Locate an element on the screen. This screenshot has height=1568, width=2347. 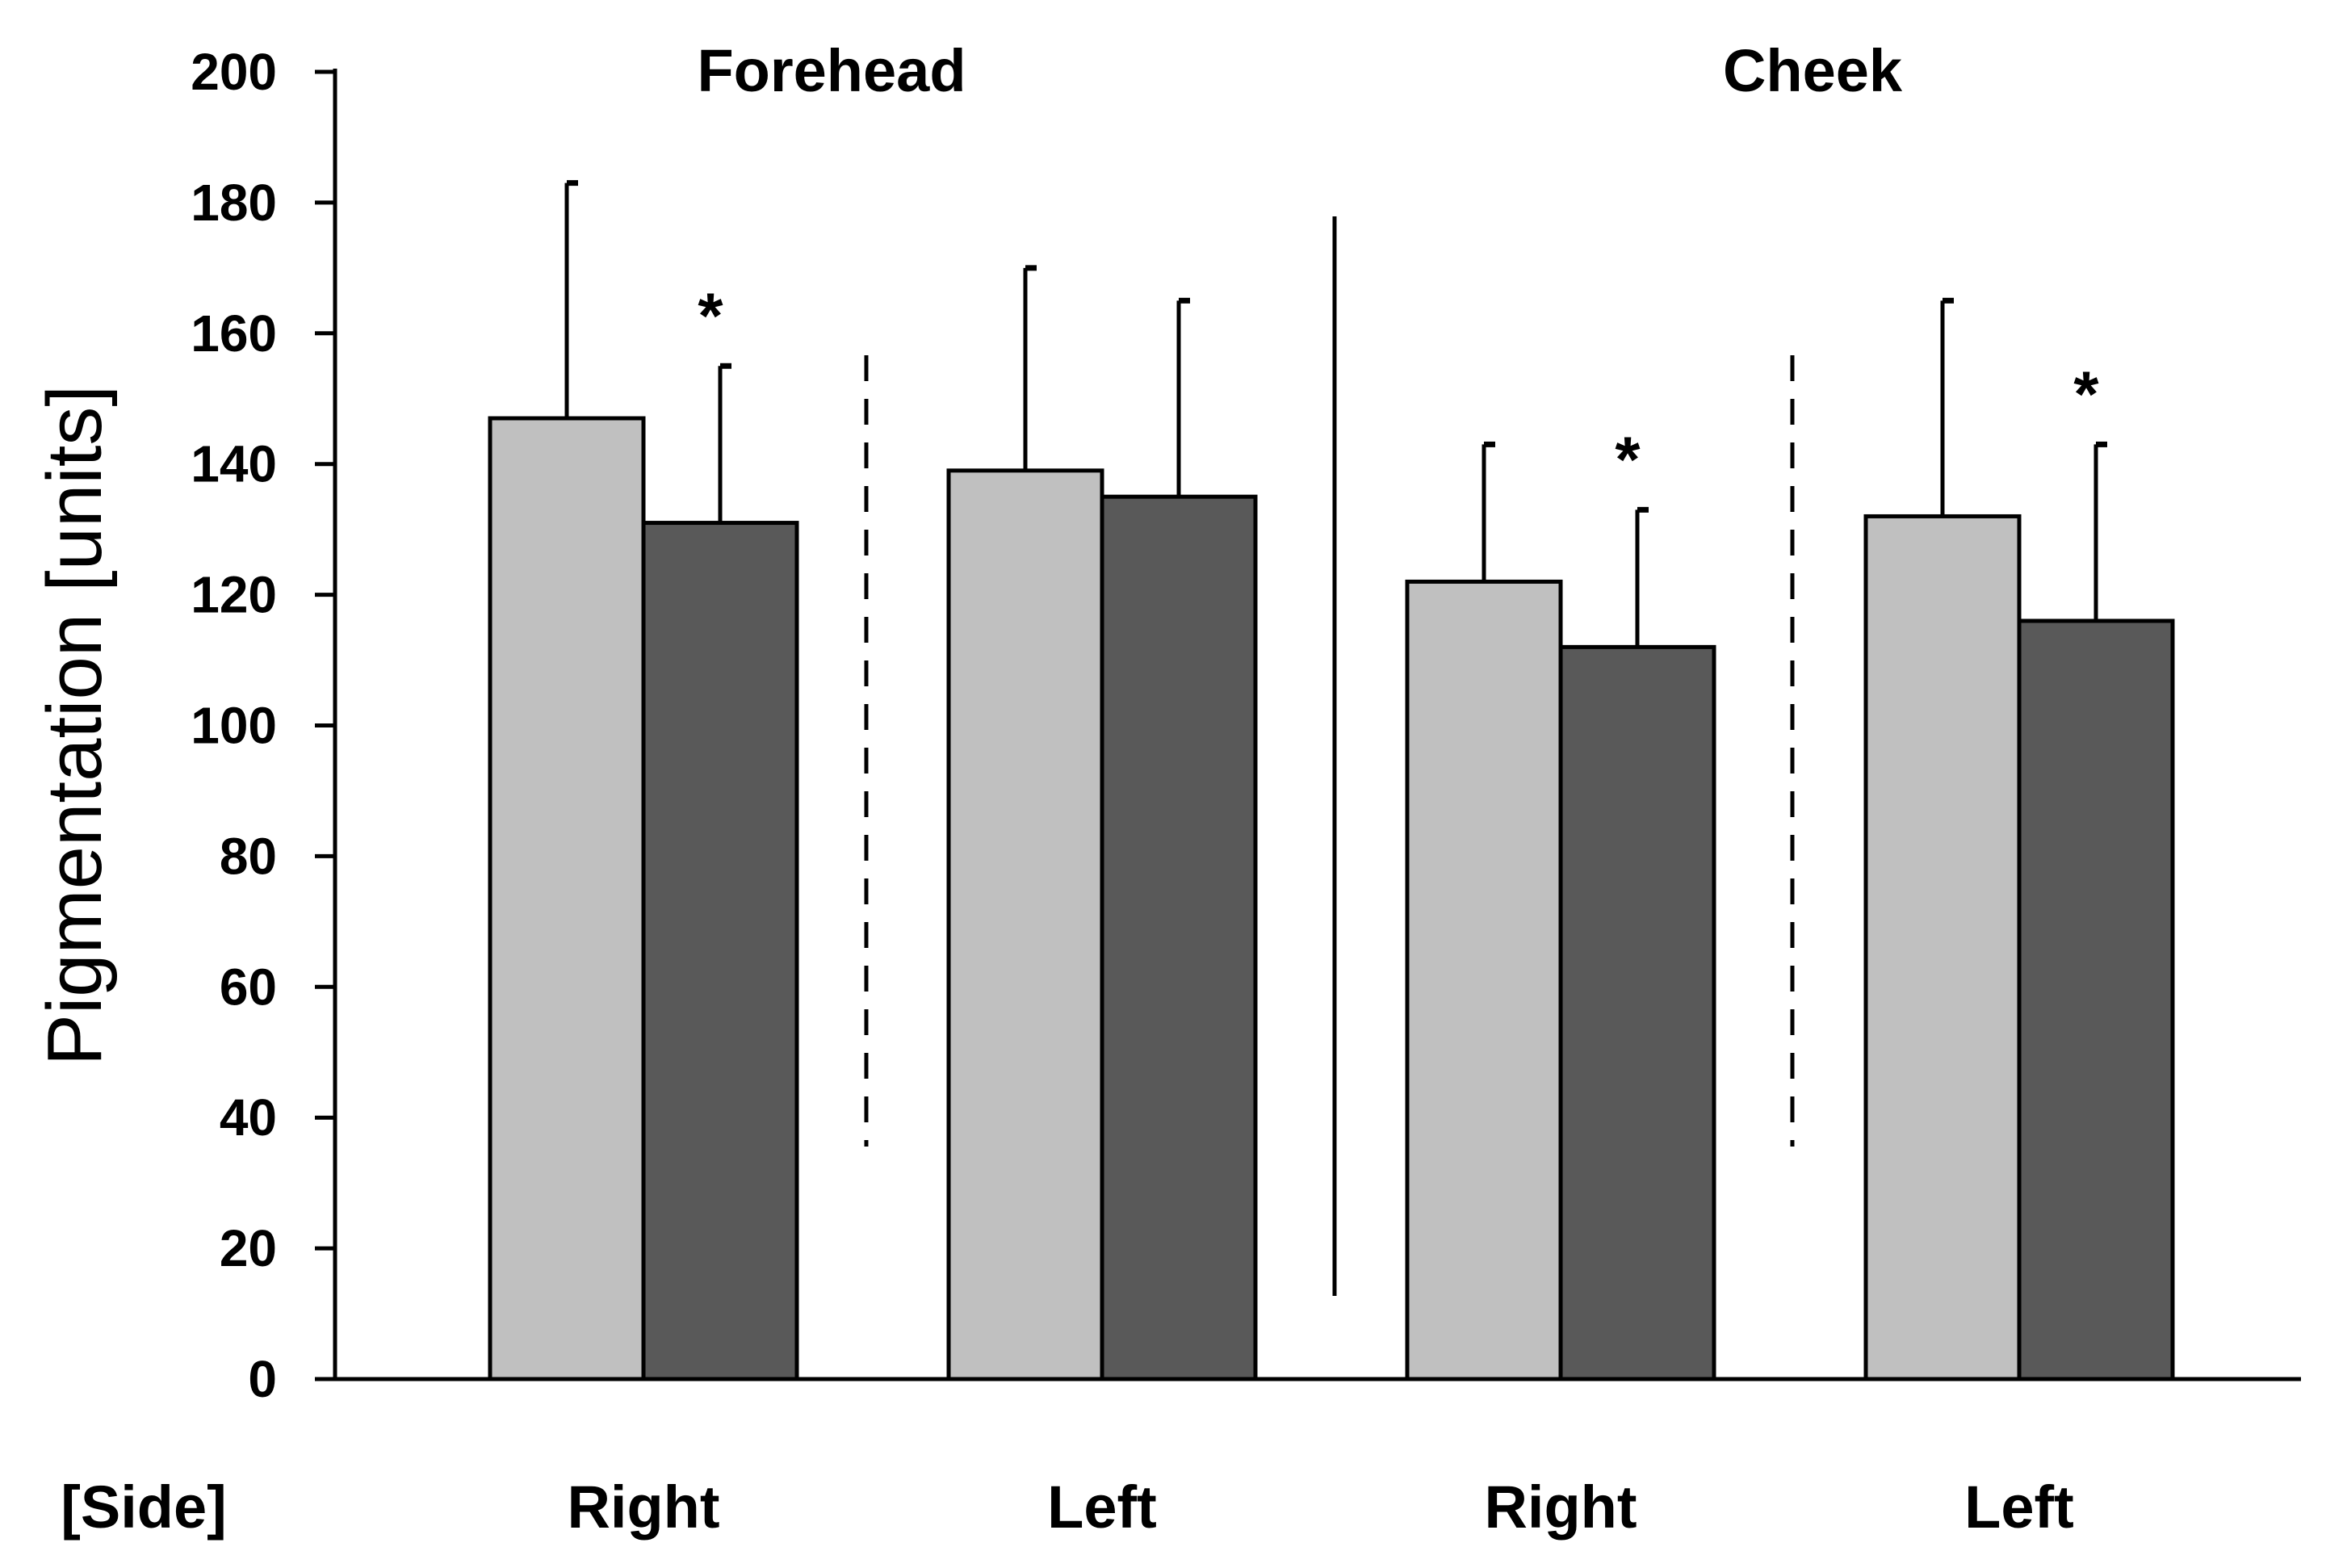
y-tick-label-140: 140 is located at coordinates (234, 464).